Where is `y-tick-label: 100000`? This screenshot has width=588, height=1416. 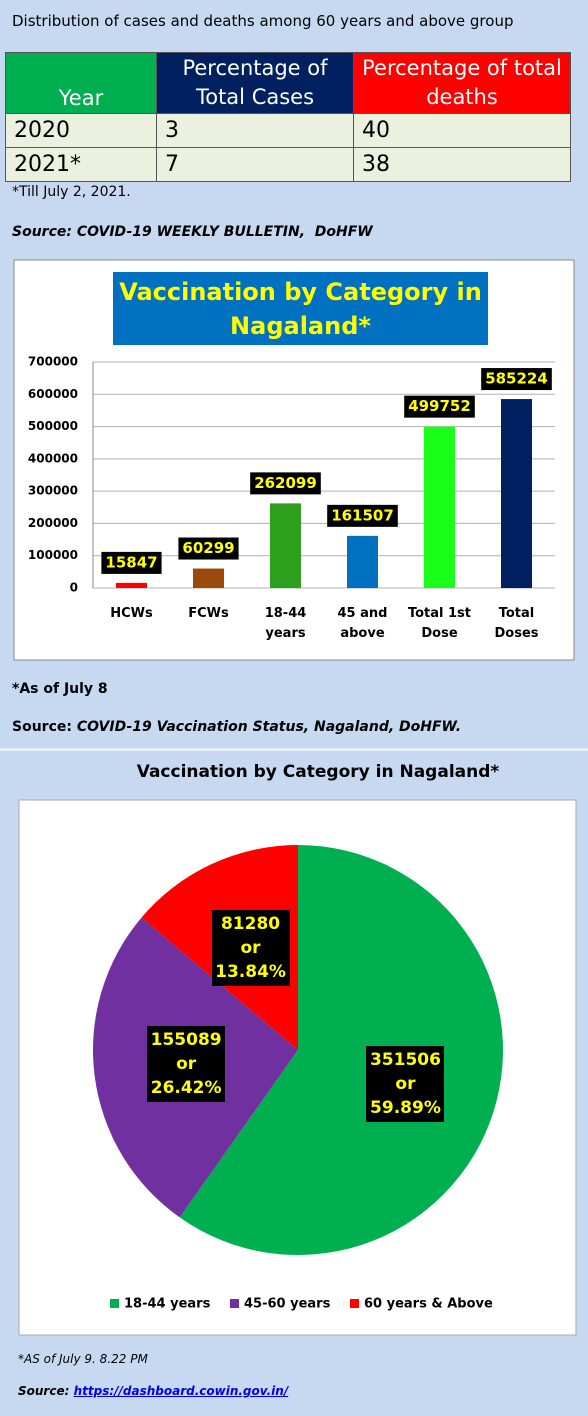 y-tick-label: 100000 is located at coordinates (53, 555).